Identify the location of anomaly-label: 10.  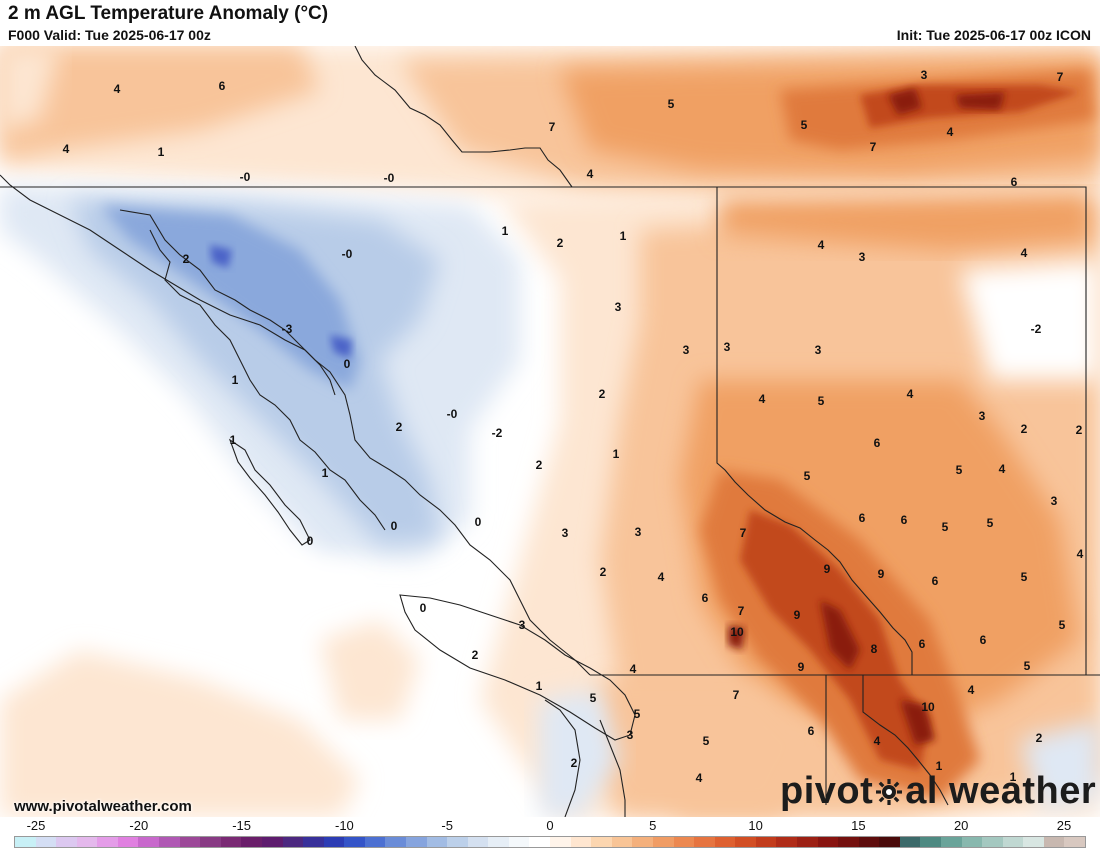
(737, 632).